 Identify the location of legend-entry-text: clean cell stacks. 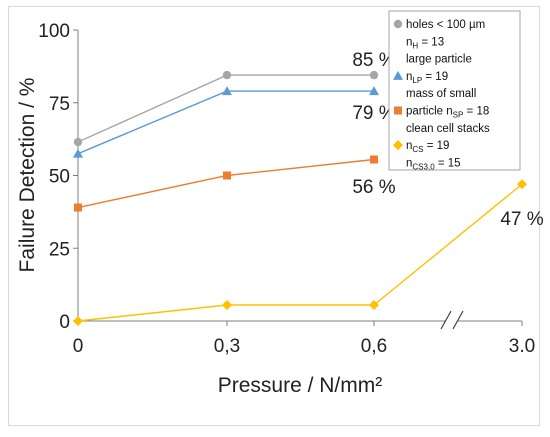
(448, 129).